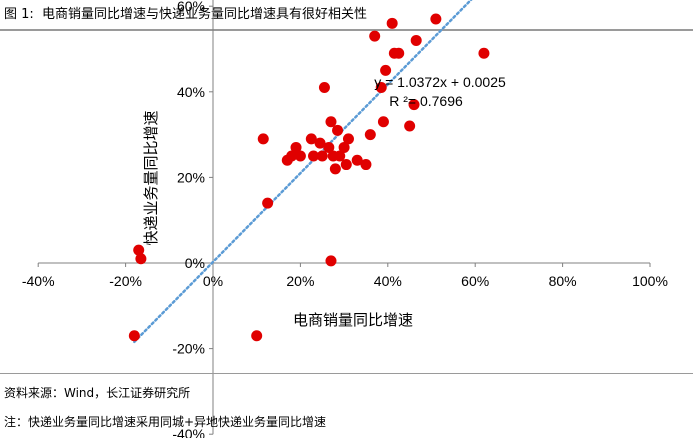 The height and width of the screenshot is (438, 693). I want to click on x-tick-label: 40%, so click(388, 281).